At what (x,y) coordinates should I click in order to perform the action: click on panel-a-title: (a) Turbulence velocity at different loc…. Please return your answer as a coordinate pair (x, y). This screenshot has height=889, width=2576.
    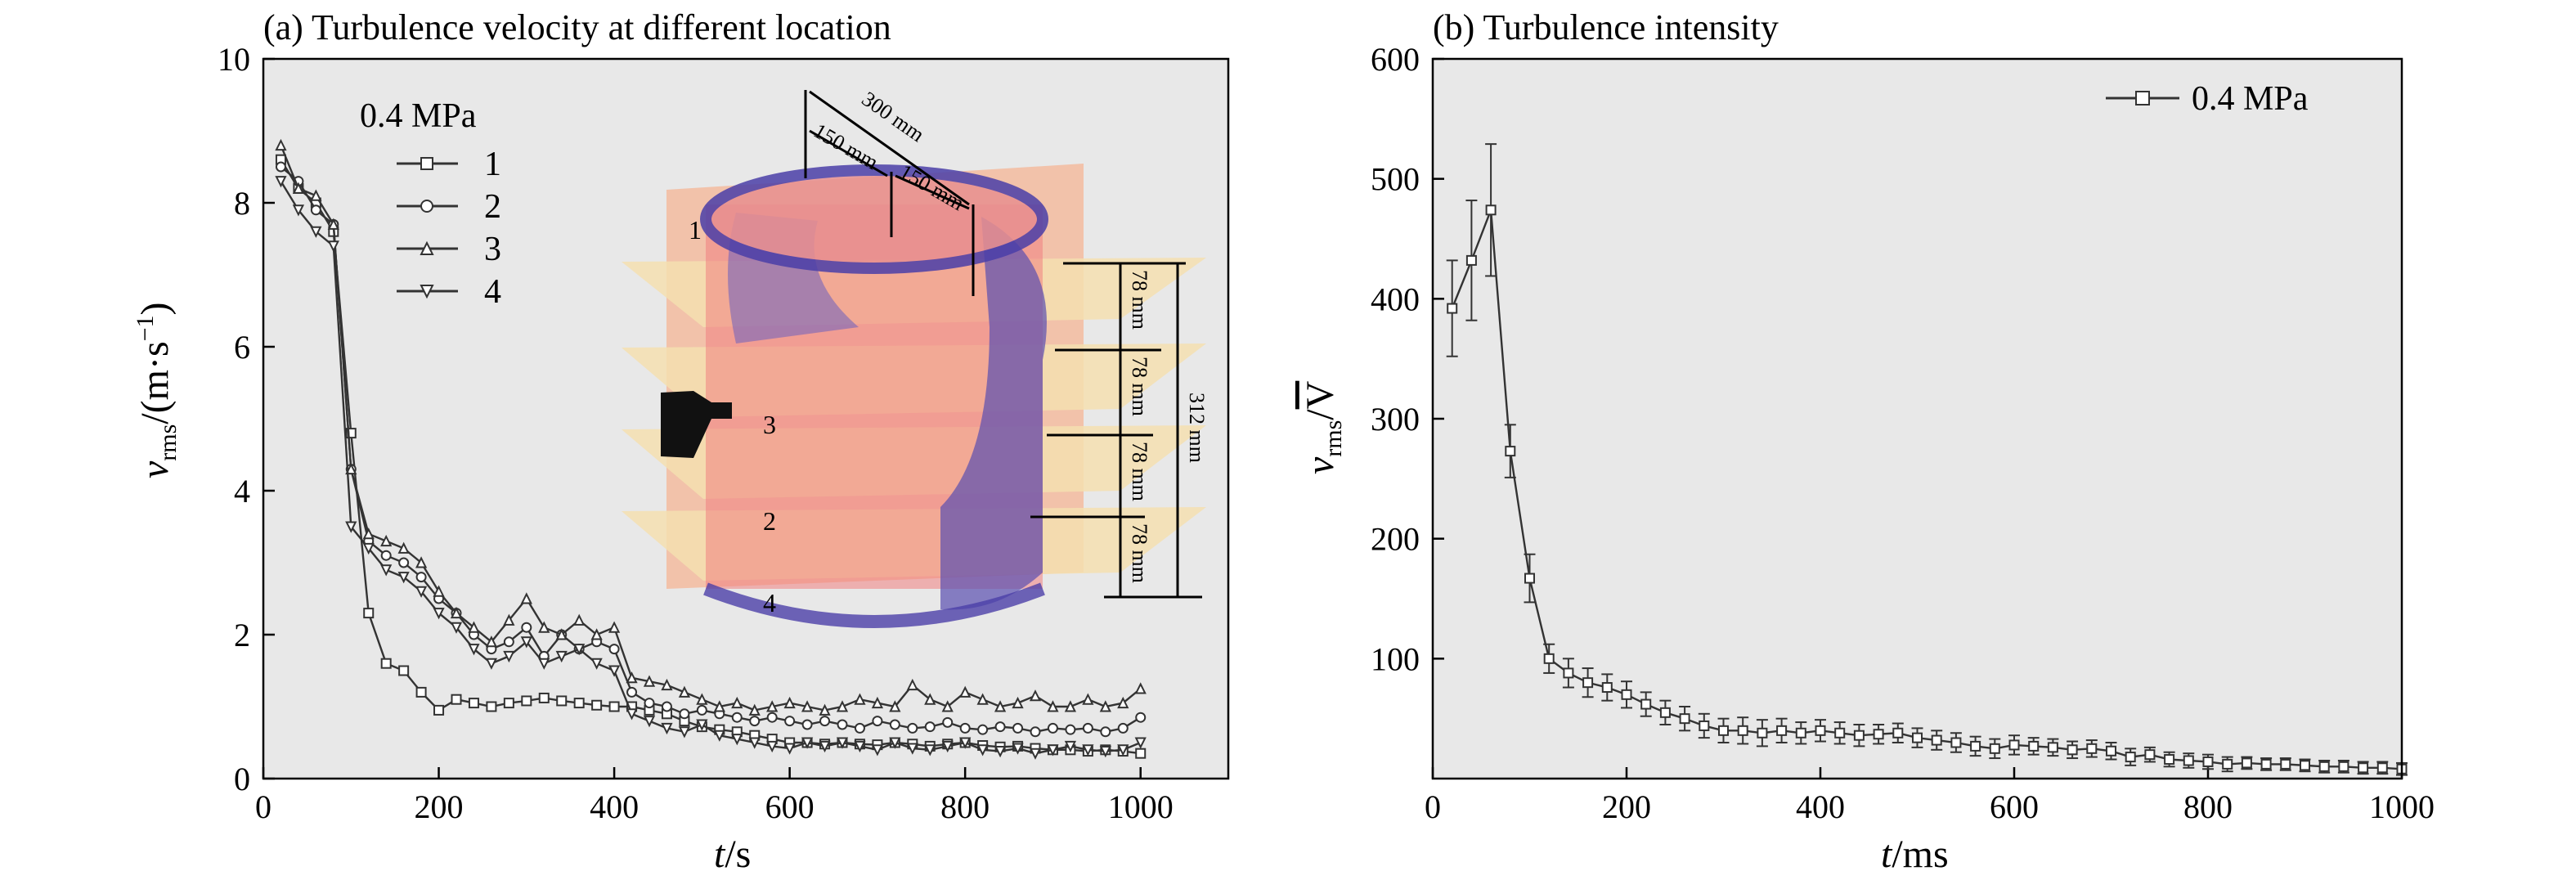
    Looking at the image, I should click on (577, 27).